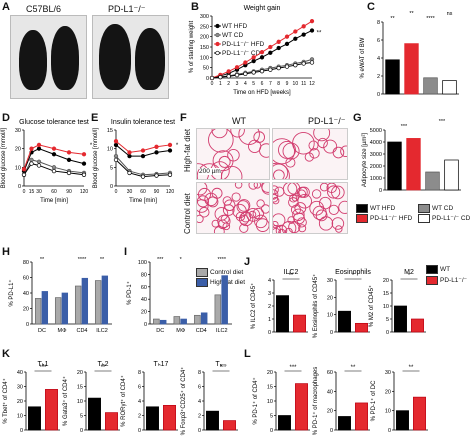 This screenshot has height=445, width=474. I want to click on chart-l3-y-axis-label: % PD-1⁺ of DC, so click(373, 401).